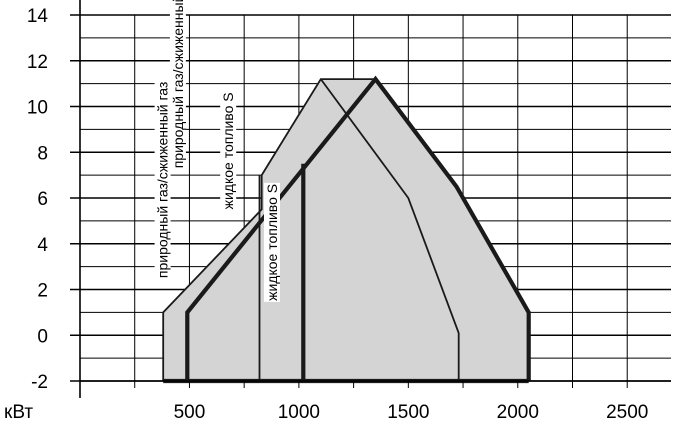  I want to click on x-tick-label: 1500, so click(408, 412).